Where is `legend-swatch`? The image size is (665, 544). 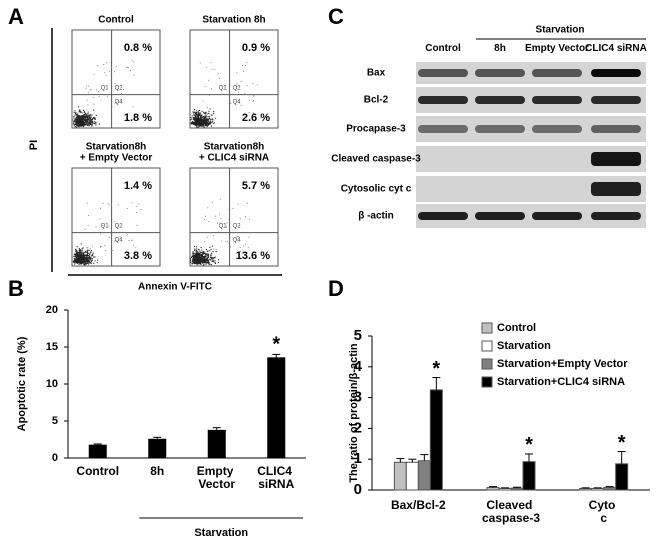 legend-swatch is located at coordinates (487, 328).